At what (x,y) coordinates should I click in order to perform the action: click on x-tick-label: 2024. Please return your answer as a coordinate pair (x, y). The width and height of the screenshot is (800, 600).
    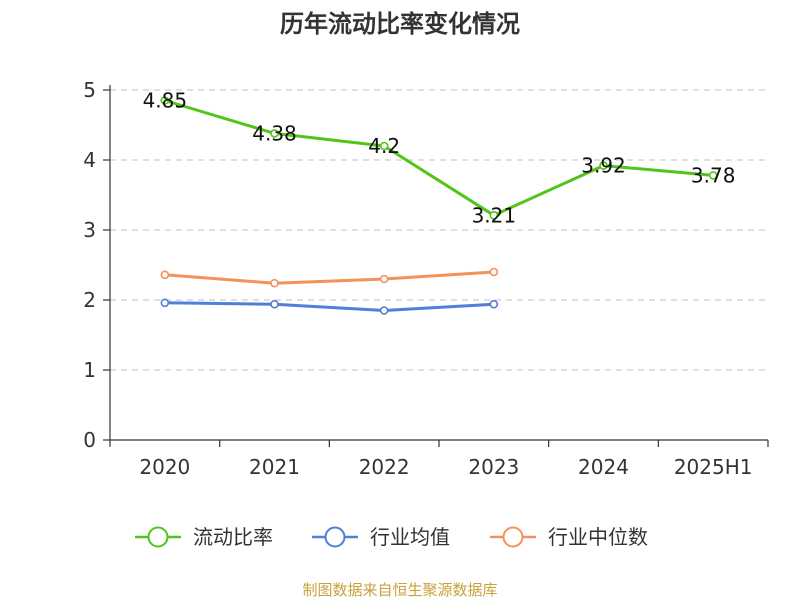
    Looking at the image, I should click on (603, 467).